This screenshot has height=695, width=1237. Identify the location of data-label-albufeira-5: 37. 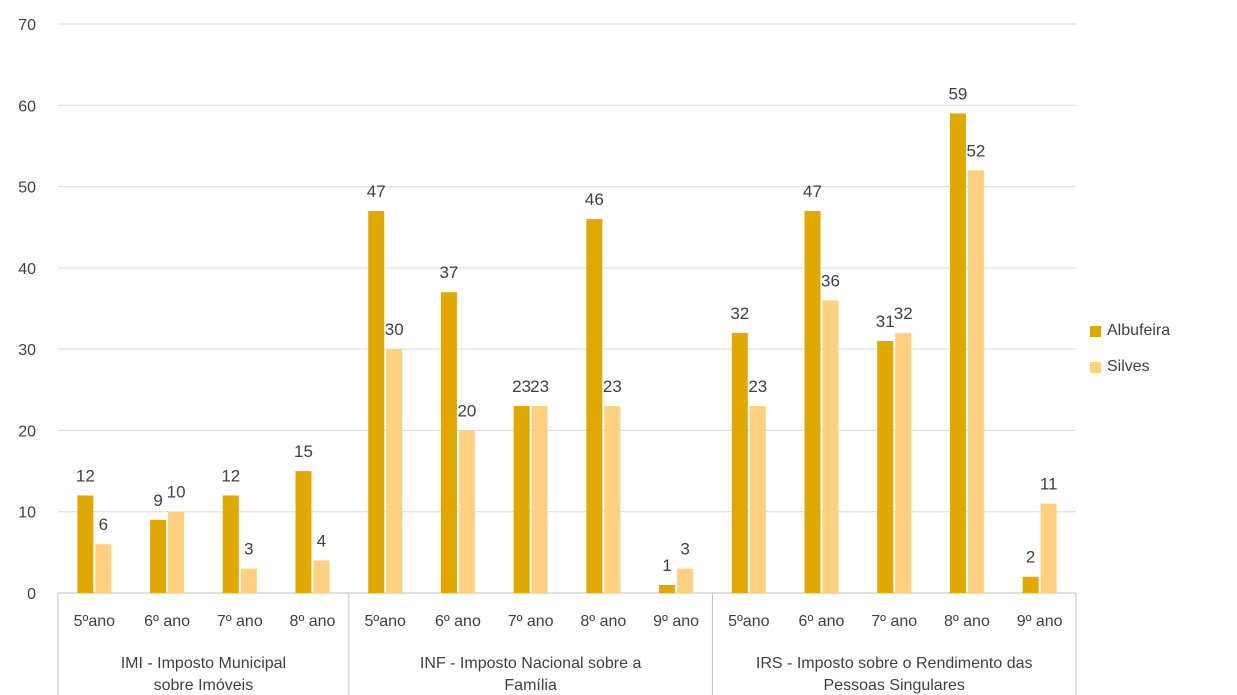
(448, 272).